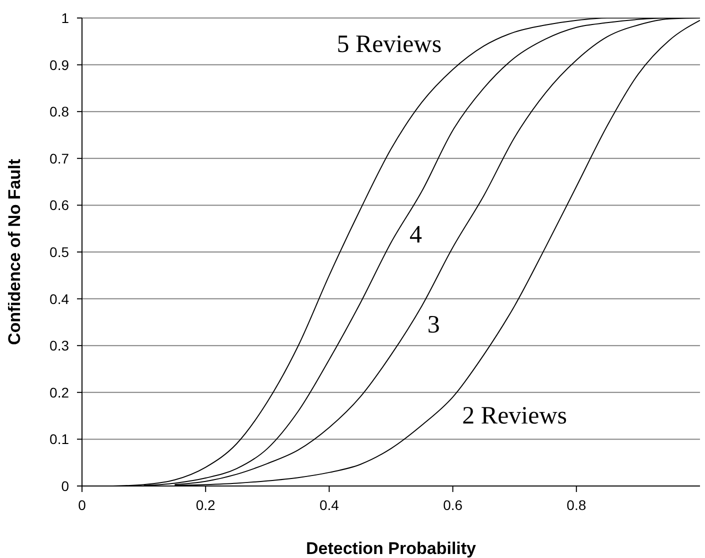 The image size is (705, 558). Describe the element at coordinates (433, 325) in the screenshot. I see `series-label: 3` at that location.